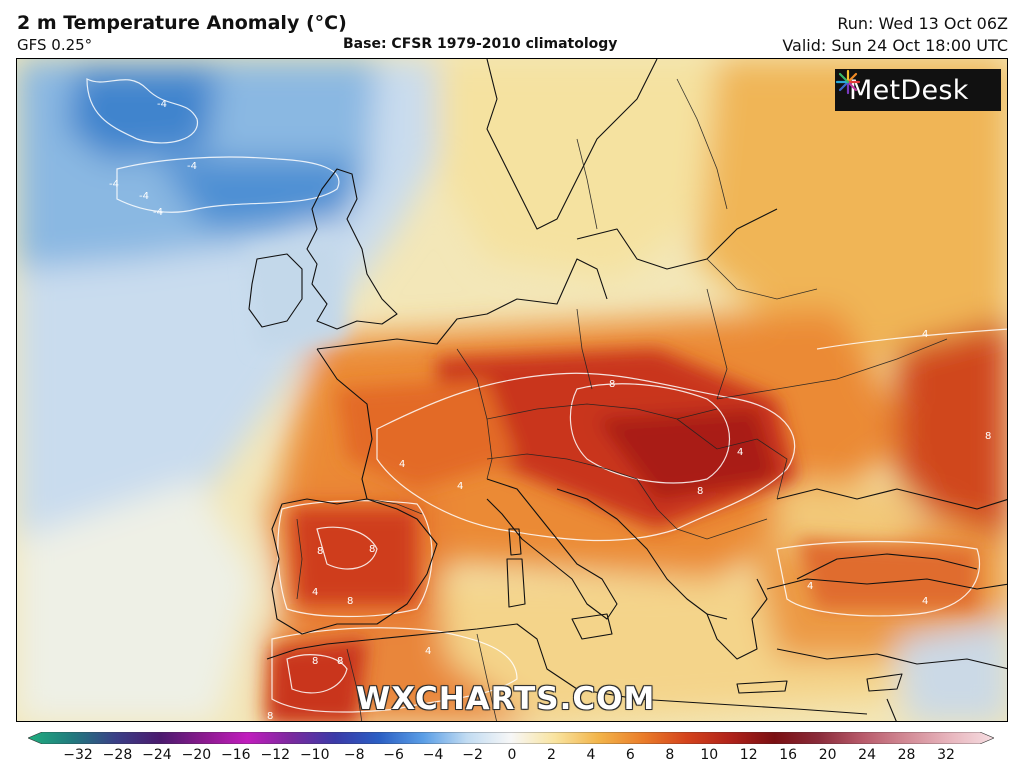 This screenshot has width=1024, height=784. I want to click on colorbar-tick-label: −32, so click(78, 755).